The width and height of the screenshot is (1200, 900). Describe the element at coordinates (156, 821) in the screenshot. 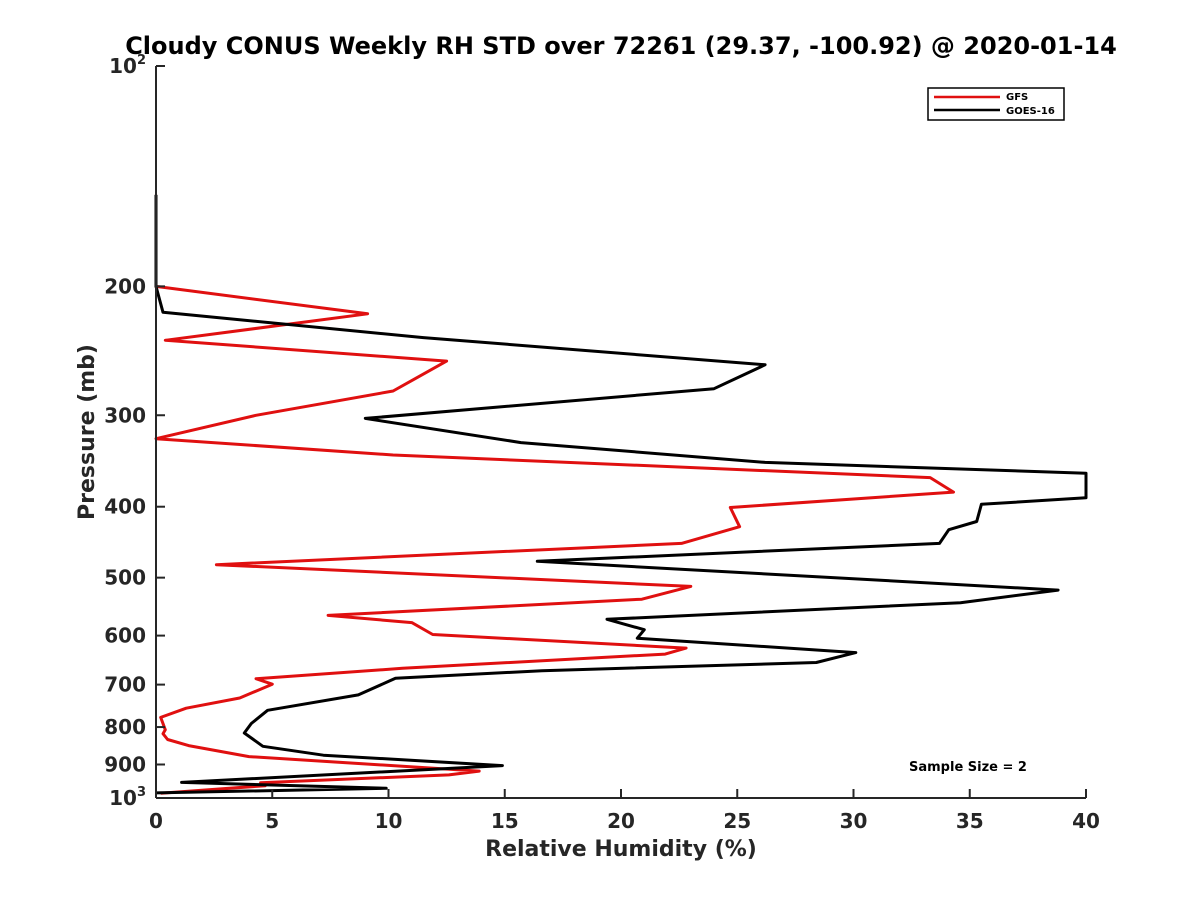

I see `x-tick-label: 0` at that location.